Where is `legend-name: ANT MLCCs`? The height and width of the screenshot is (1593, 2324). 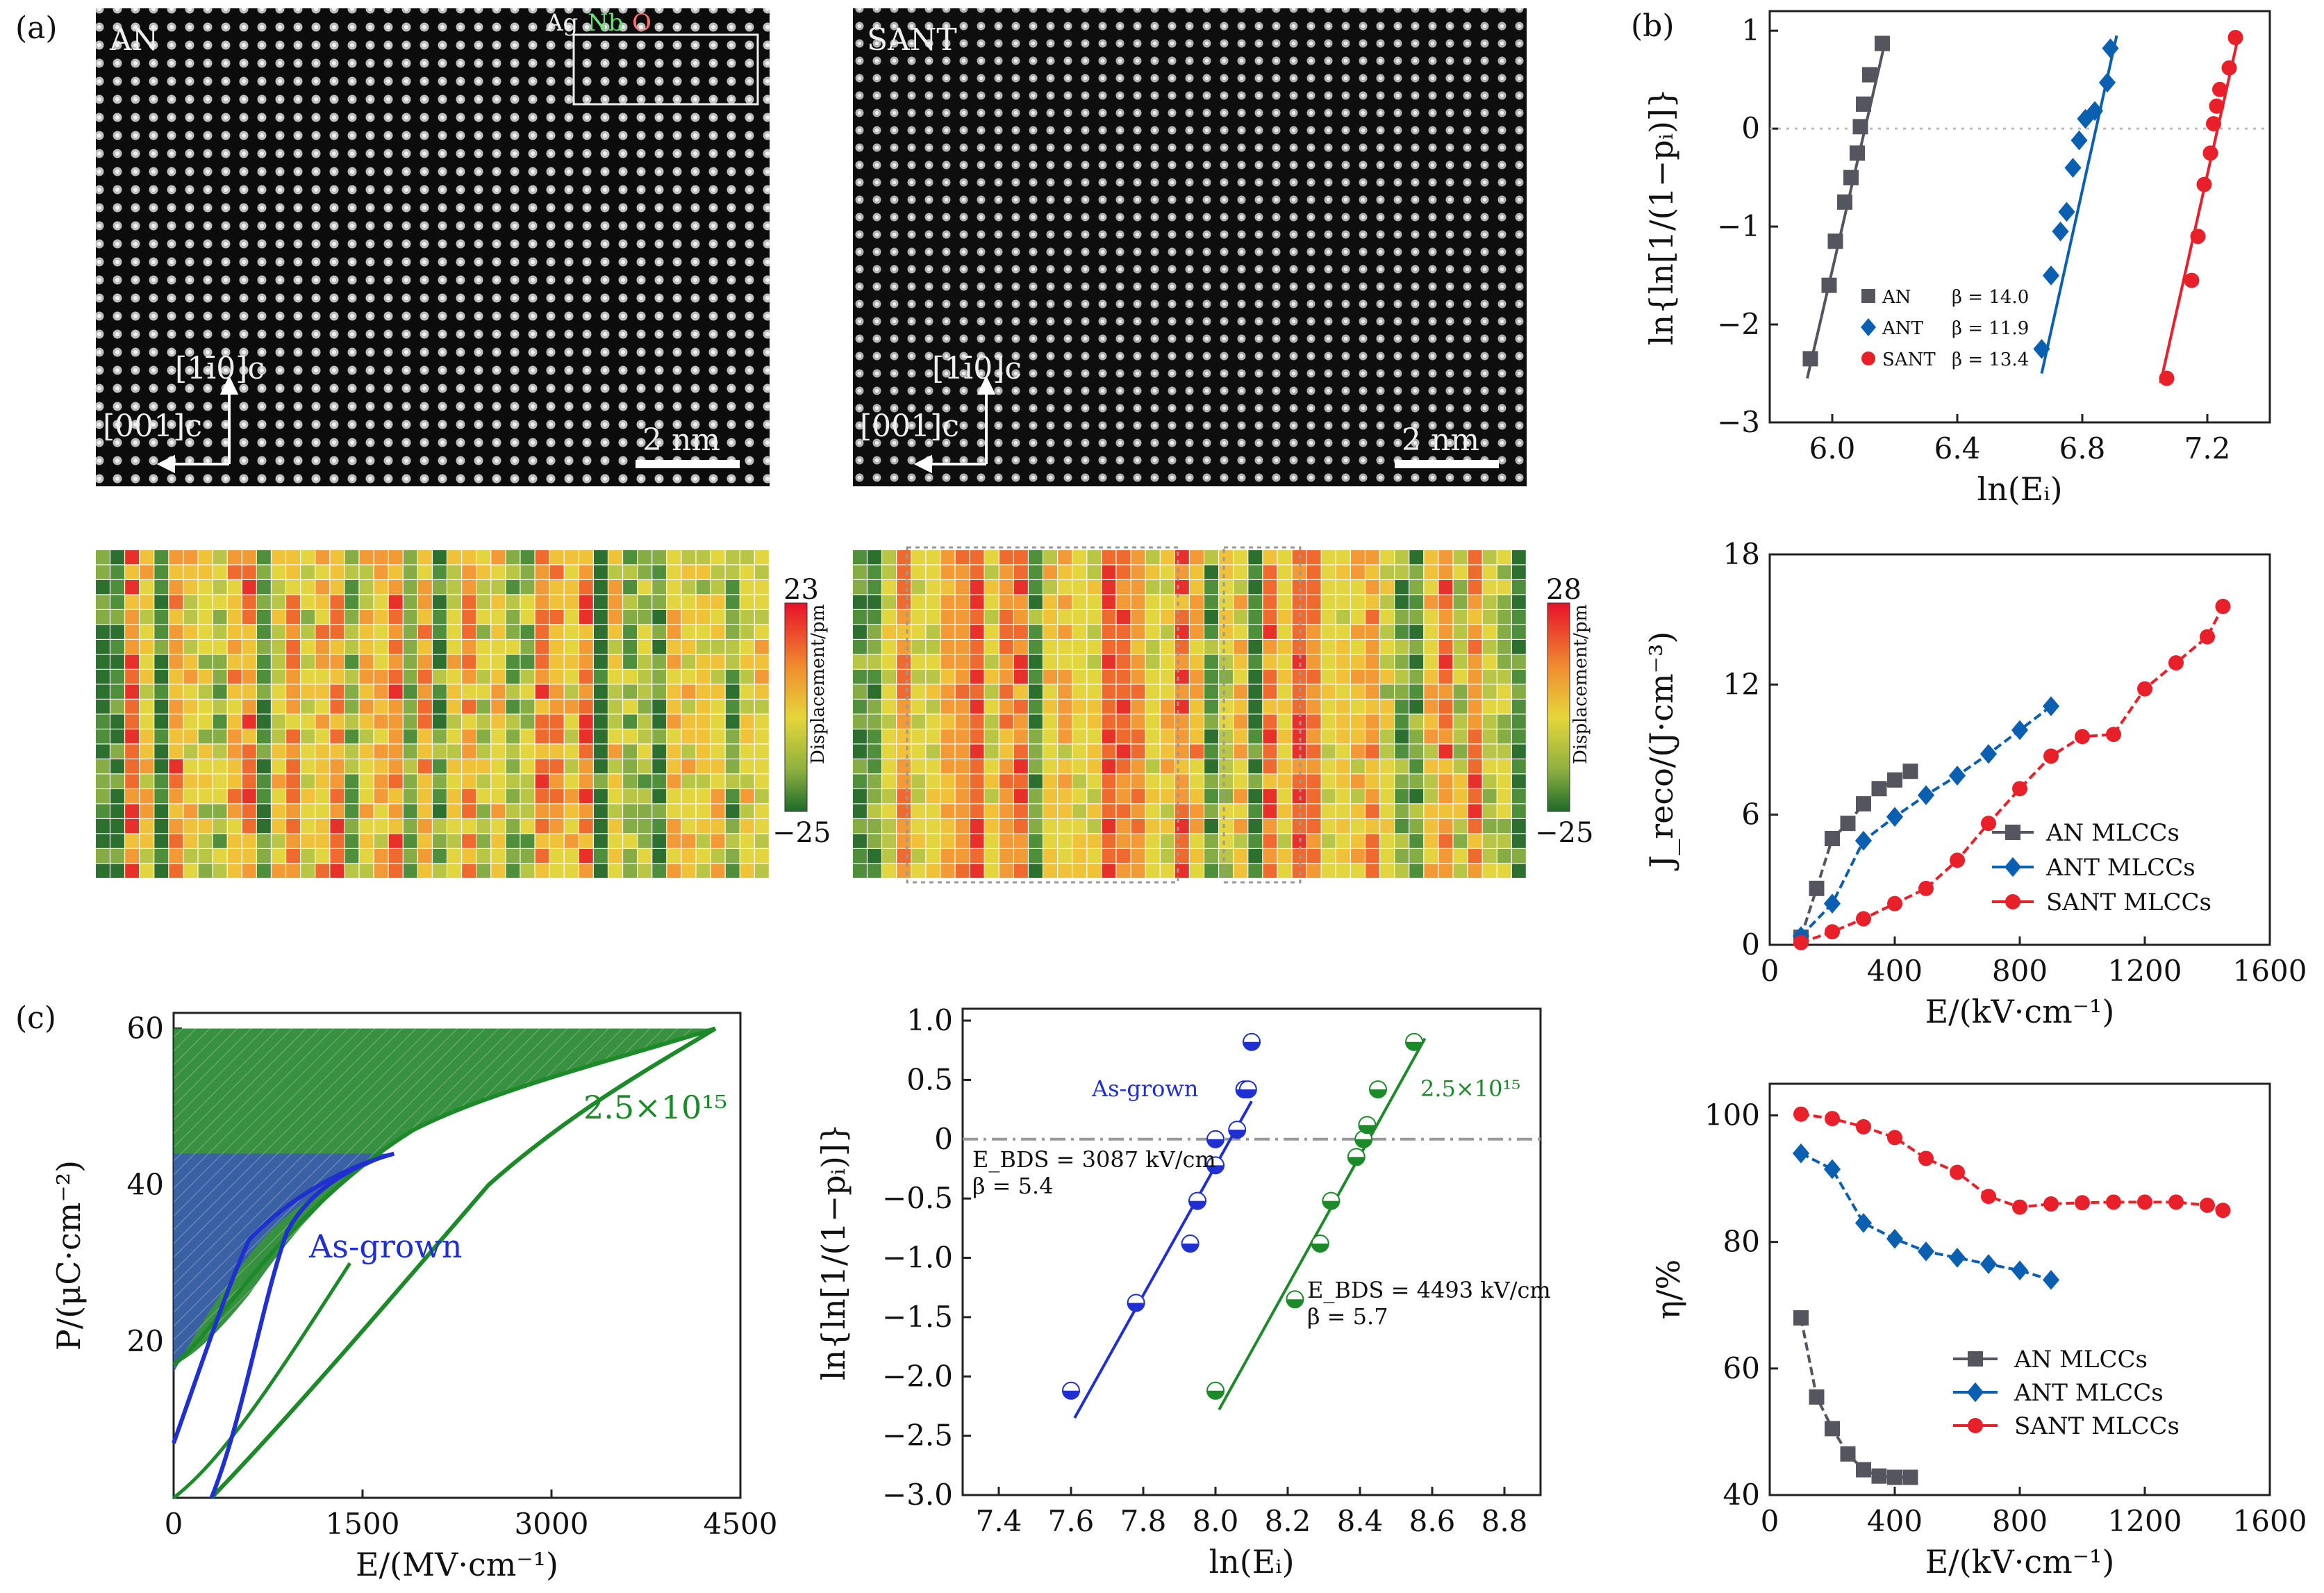
legend-name: ANT MLCCs is located at coordinates (2120, 868).